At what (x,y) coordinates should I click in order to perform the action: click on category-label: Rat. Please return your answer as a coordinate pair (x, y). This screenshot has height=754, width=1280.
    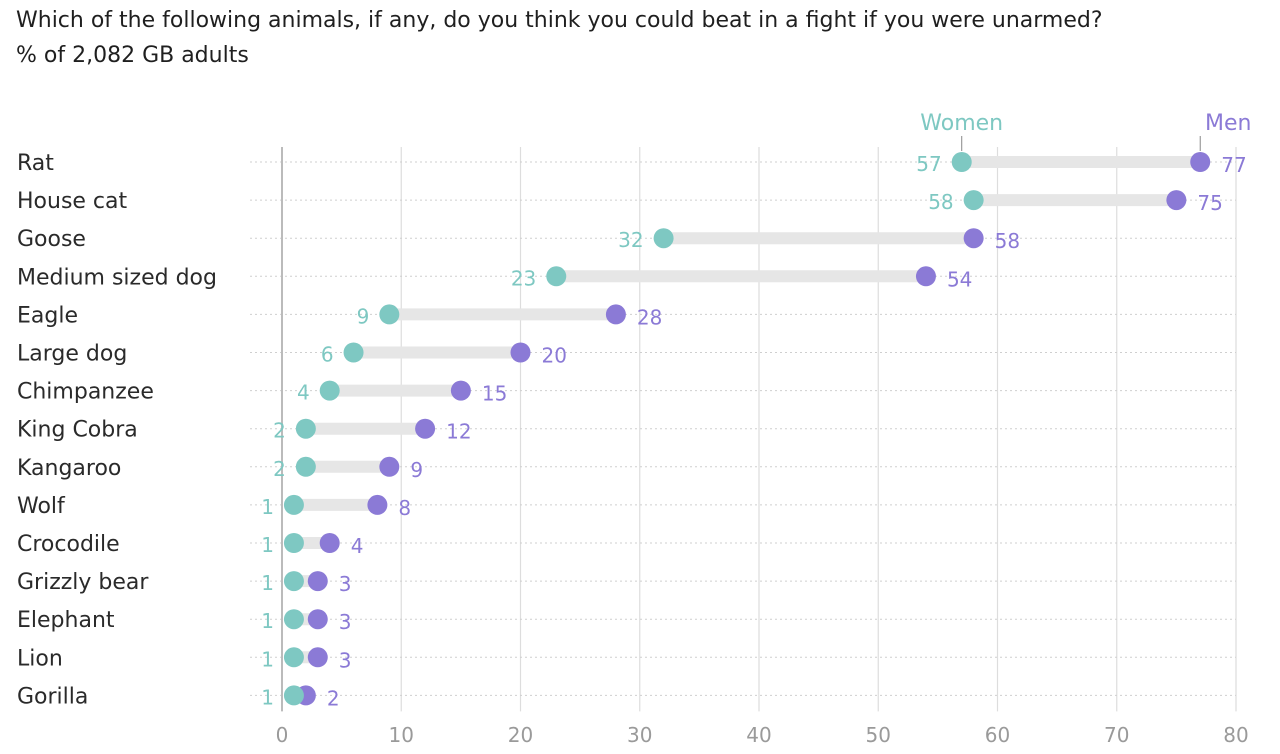
    Looking at the image, I should click on (35, 163).